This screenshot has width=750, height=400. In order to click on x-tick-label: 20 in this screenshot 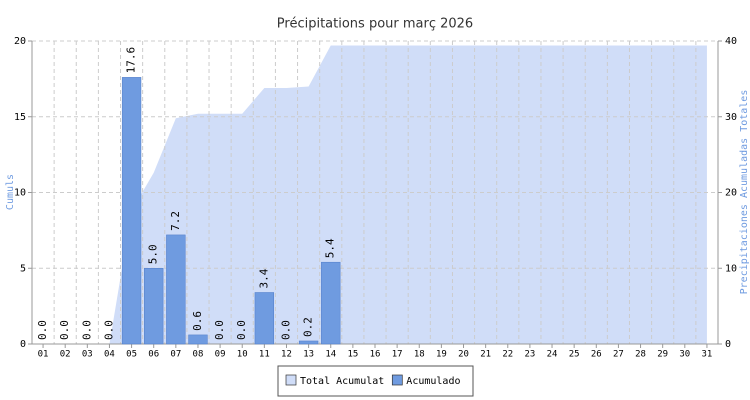, I will do `click(463, 355)`.